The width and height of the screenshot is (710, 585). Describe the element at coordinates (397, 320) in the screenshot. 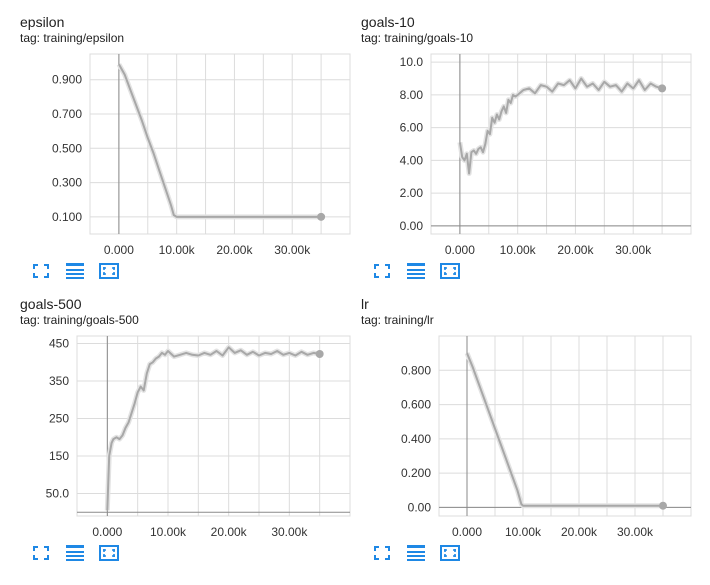

I see `chart-tag: tag: training/lr` at that location.